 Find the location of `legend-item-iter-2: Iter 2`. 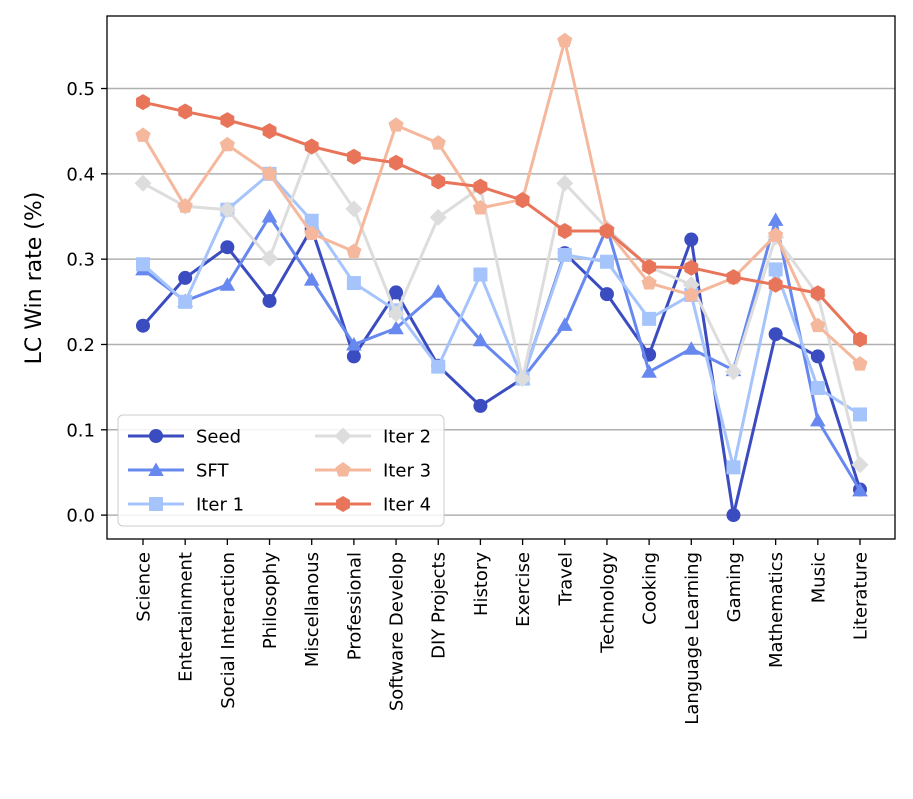

legend-item-iter-2: Iter 2 is located at coordinates (373, 437).